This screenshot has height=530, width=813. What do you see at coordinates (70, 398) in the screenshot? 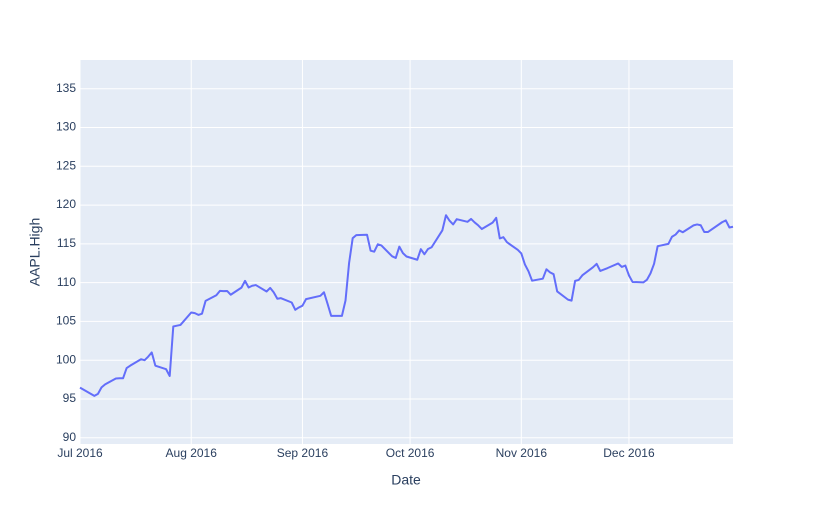
I see `y-tick-label: 95` at bounding box center [70, 398].